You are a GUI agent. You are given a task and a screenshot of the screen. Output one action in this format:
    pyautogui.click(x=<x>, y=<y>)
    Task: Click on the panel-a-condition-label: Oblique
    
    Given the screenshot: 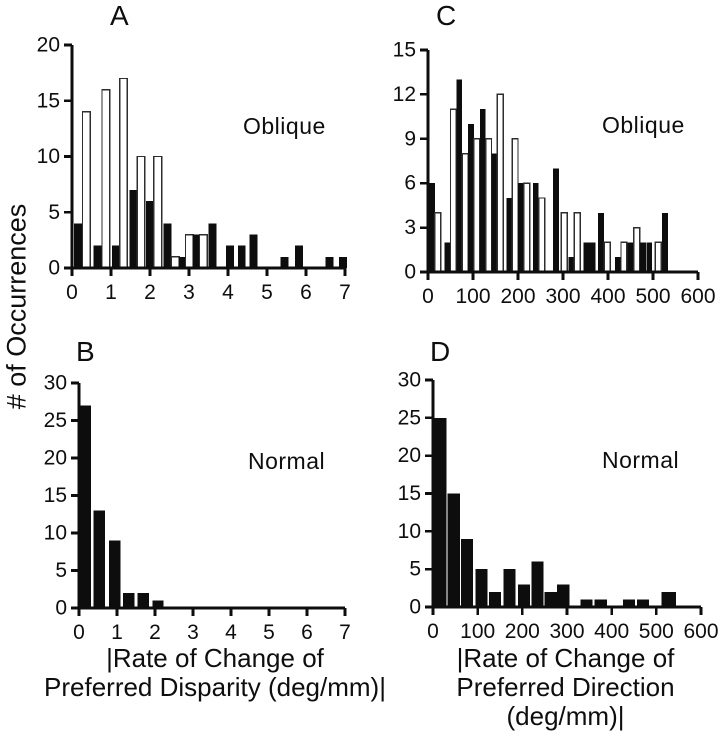 What is the action you would take?
    pyautogui.click(x=284, y=126)
    